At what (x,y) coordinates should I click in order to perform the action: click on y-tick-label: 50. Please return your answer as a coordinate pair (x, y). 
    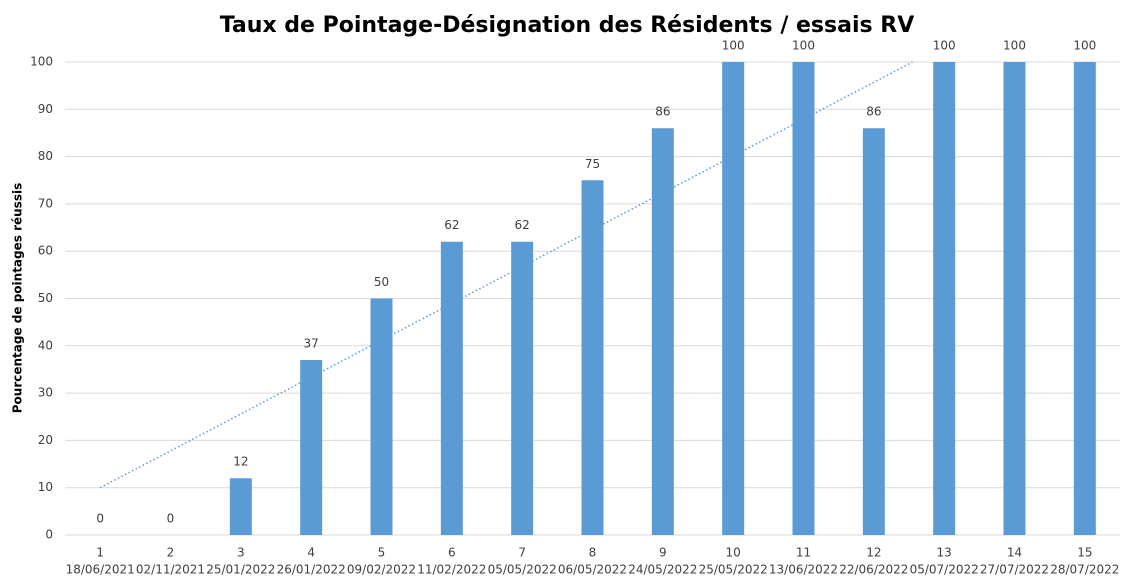
    Looking at the image, I should click on (45, 298).